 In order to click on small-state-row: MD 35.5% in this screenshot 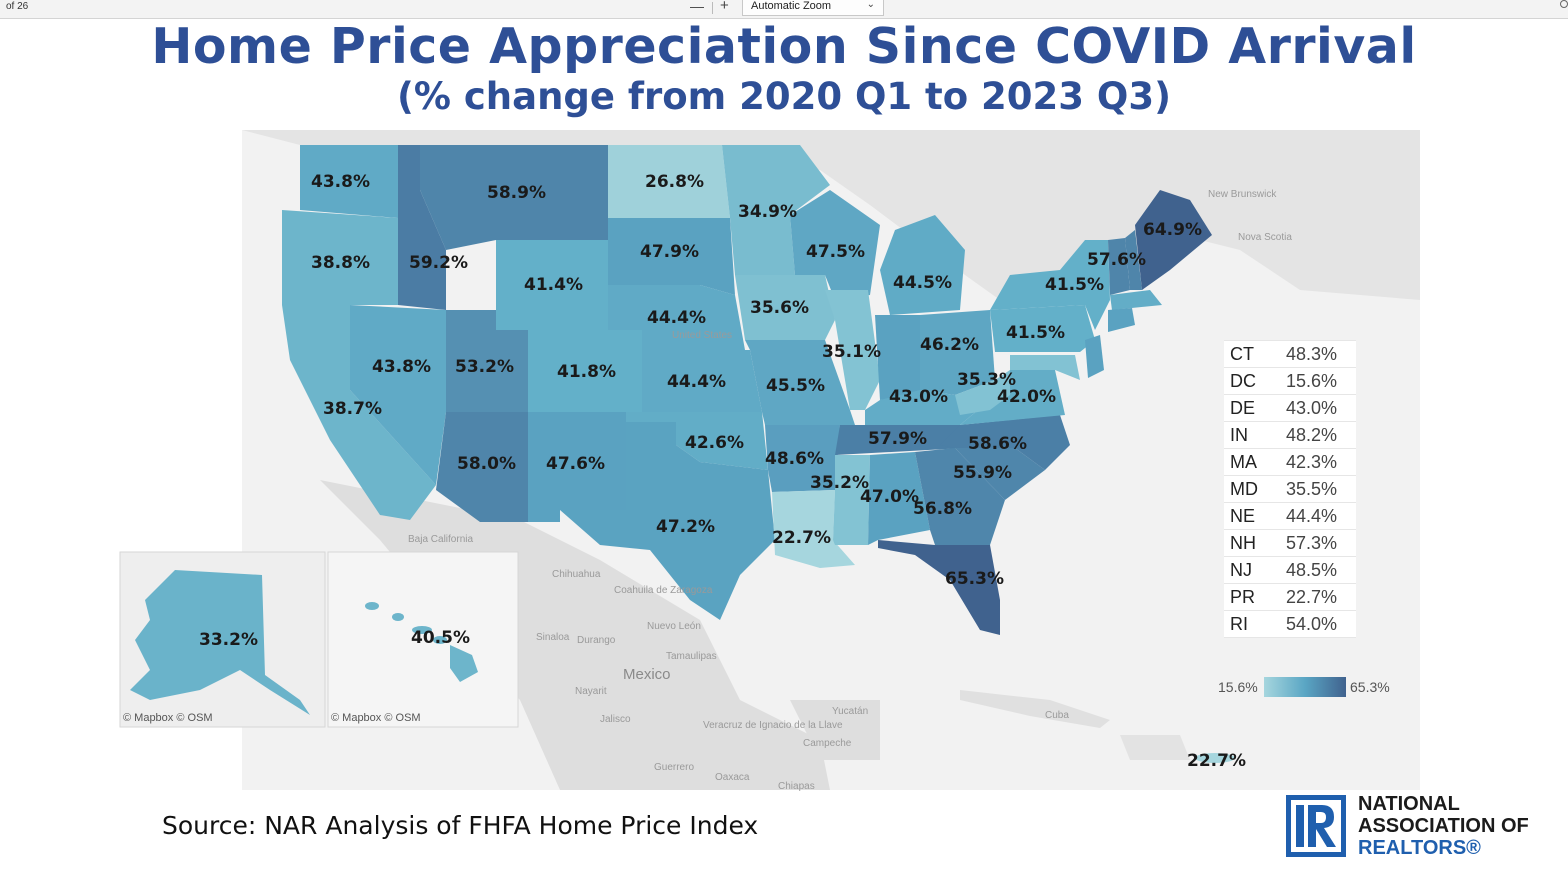, I will do `click(1290, 489)`.